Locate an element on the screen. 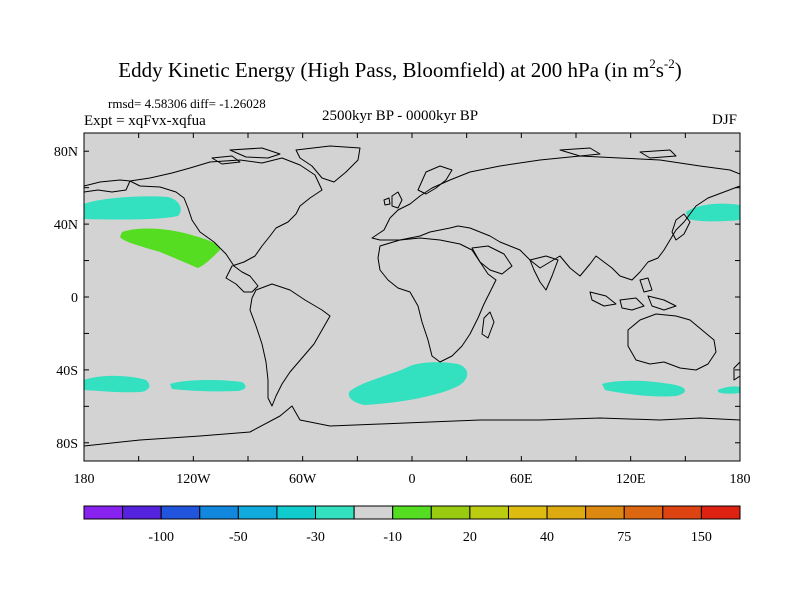  period-label: 2500kyr BP - 0000kyr BP is located at coordinates (400, 116).